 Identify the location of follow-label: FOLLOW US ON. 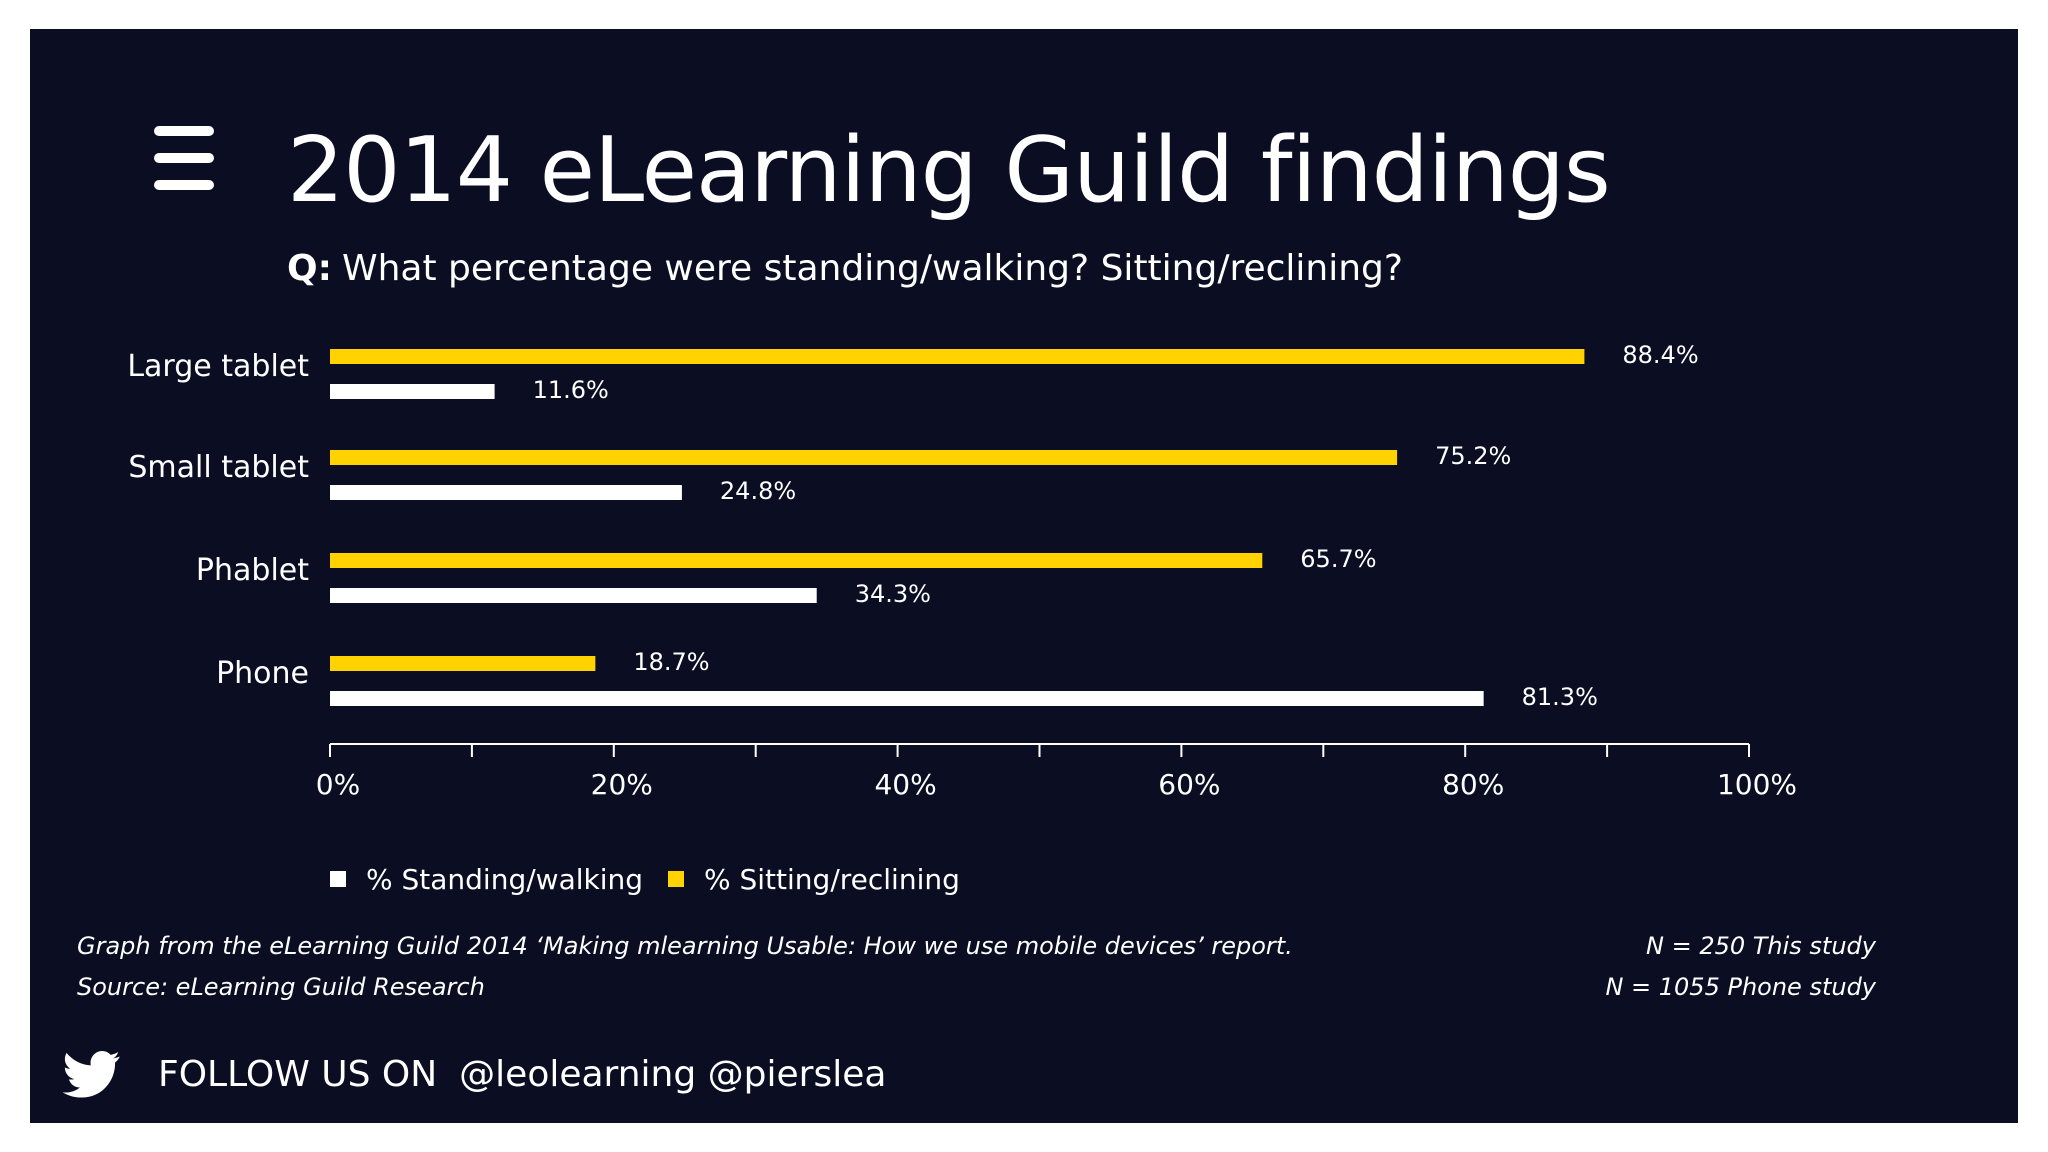
(298, 1074).